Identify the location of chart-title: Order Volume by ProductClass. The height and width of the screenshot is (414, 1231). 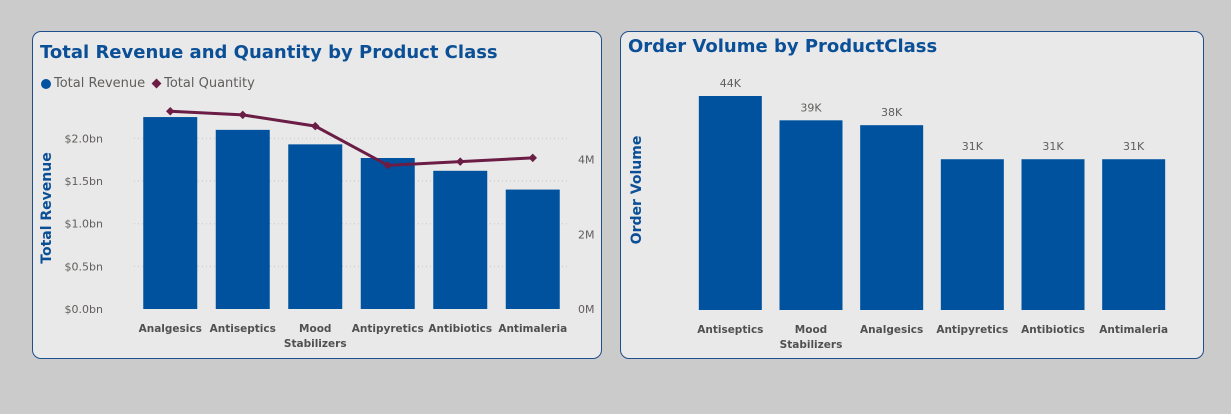
(783, 46).